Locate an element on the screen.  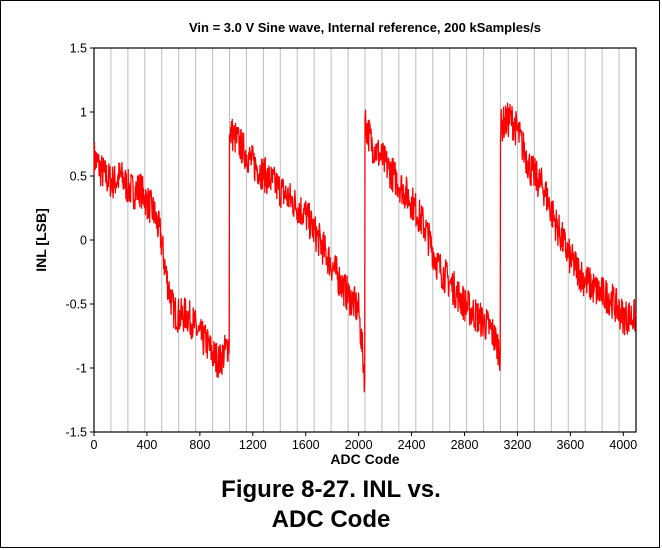
y-tick-label: -1.5 is located at coordinates (76, 433).